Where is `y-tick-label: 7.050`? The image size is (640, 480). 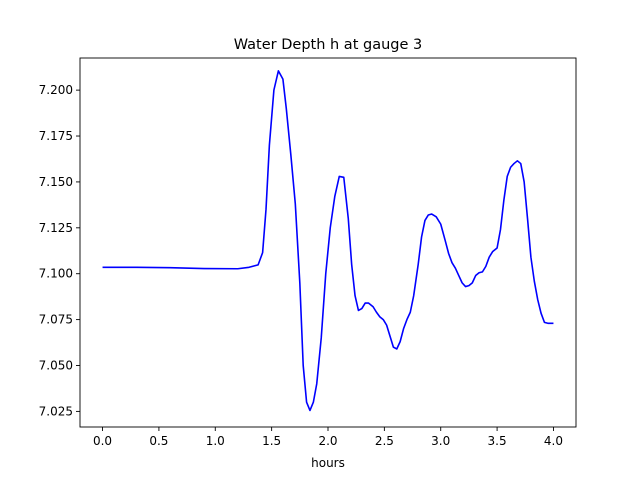
y-tick-label: 7.050 is located at coordinates (56, 366).